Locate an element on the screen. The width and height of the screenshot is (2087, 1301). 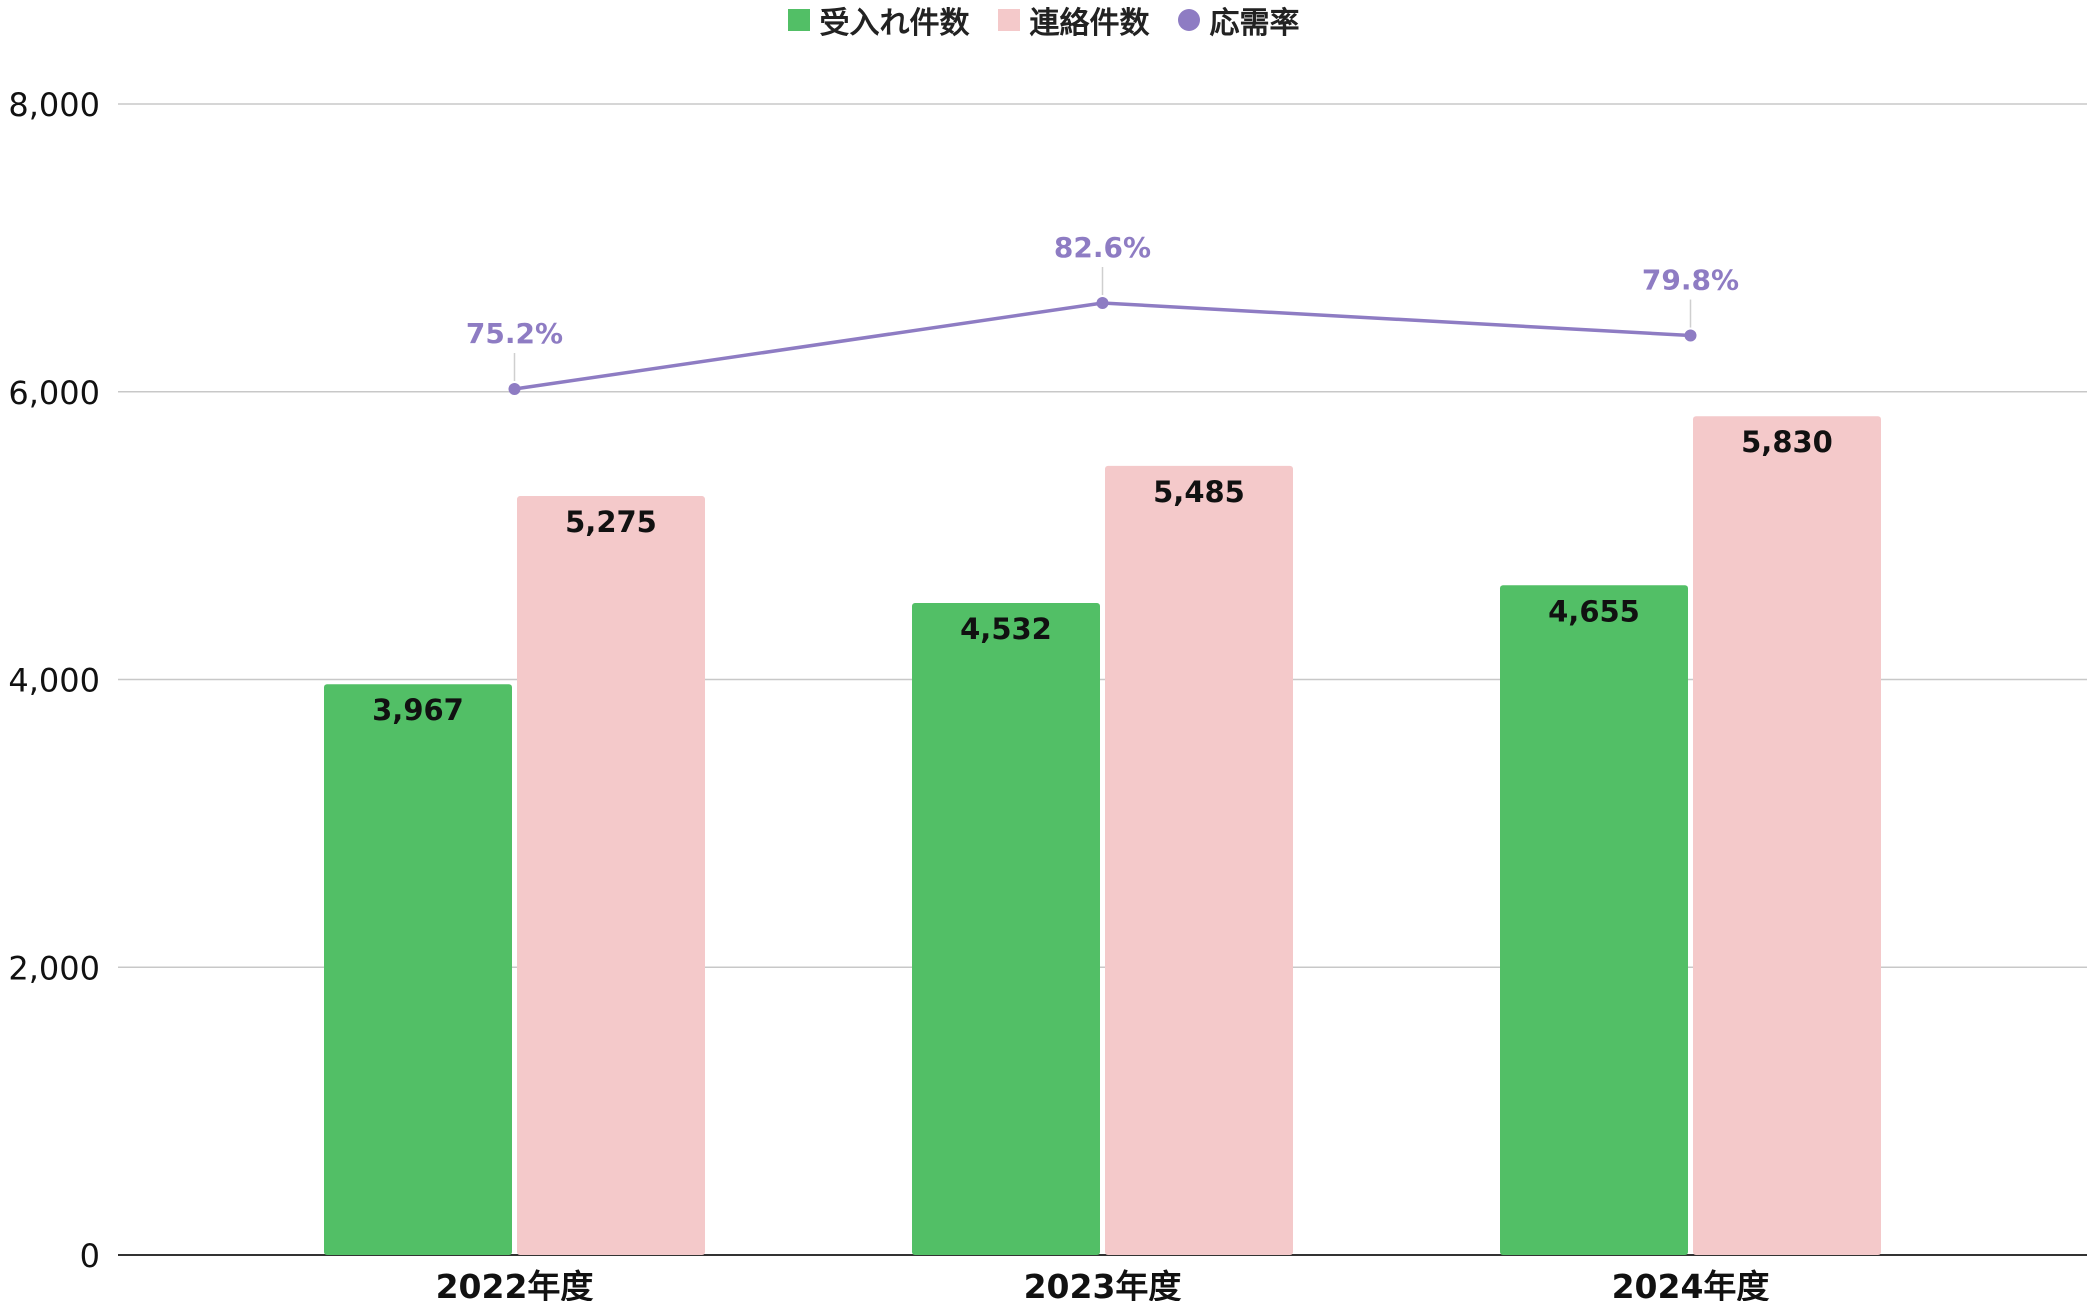
y-tick-label: 2,000 is located at coordinates (54, 968).